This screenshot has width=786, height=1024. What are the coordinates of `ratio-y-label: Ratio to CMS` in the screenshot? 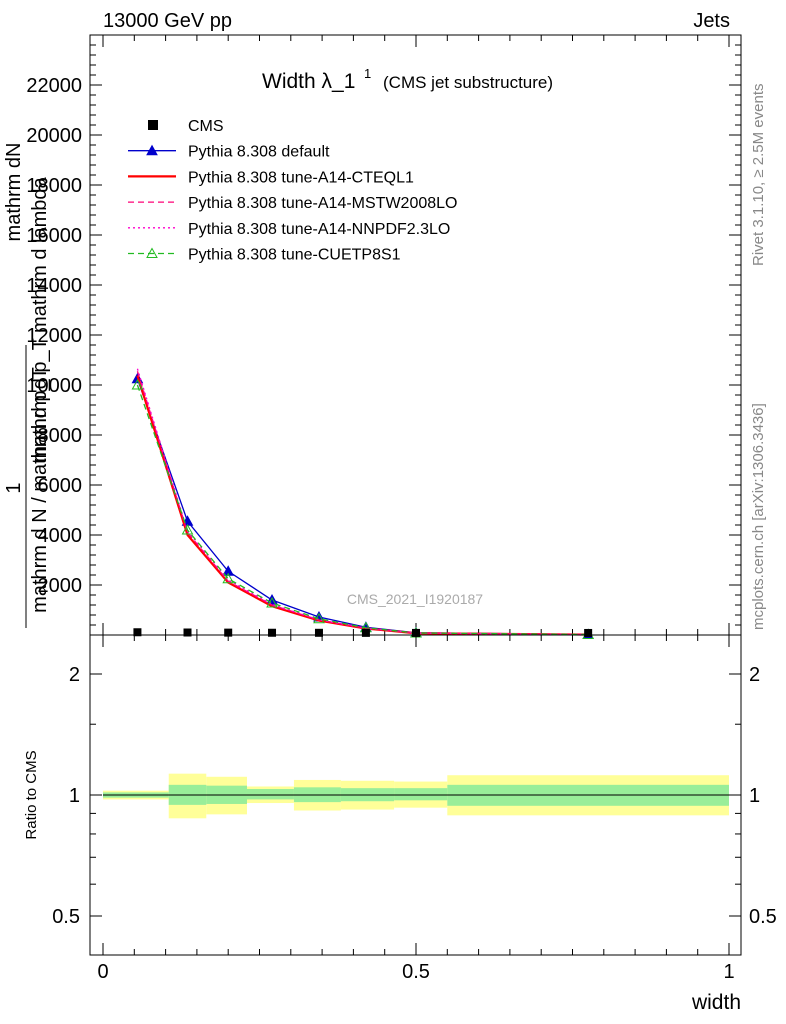 It's located at (31, 794).